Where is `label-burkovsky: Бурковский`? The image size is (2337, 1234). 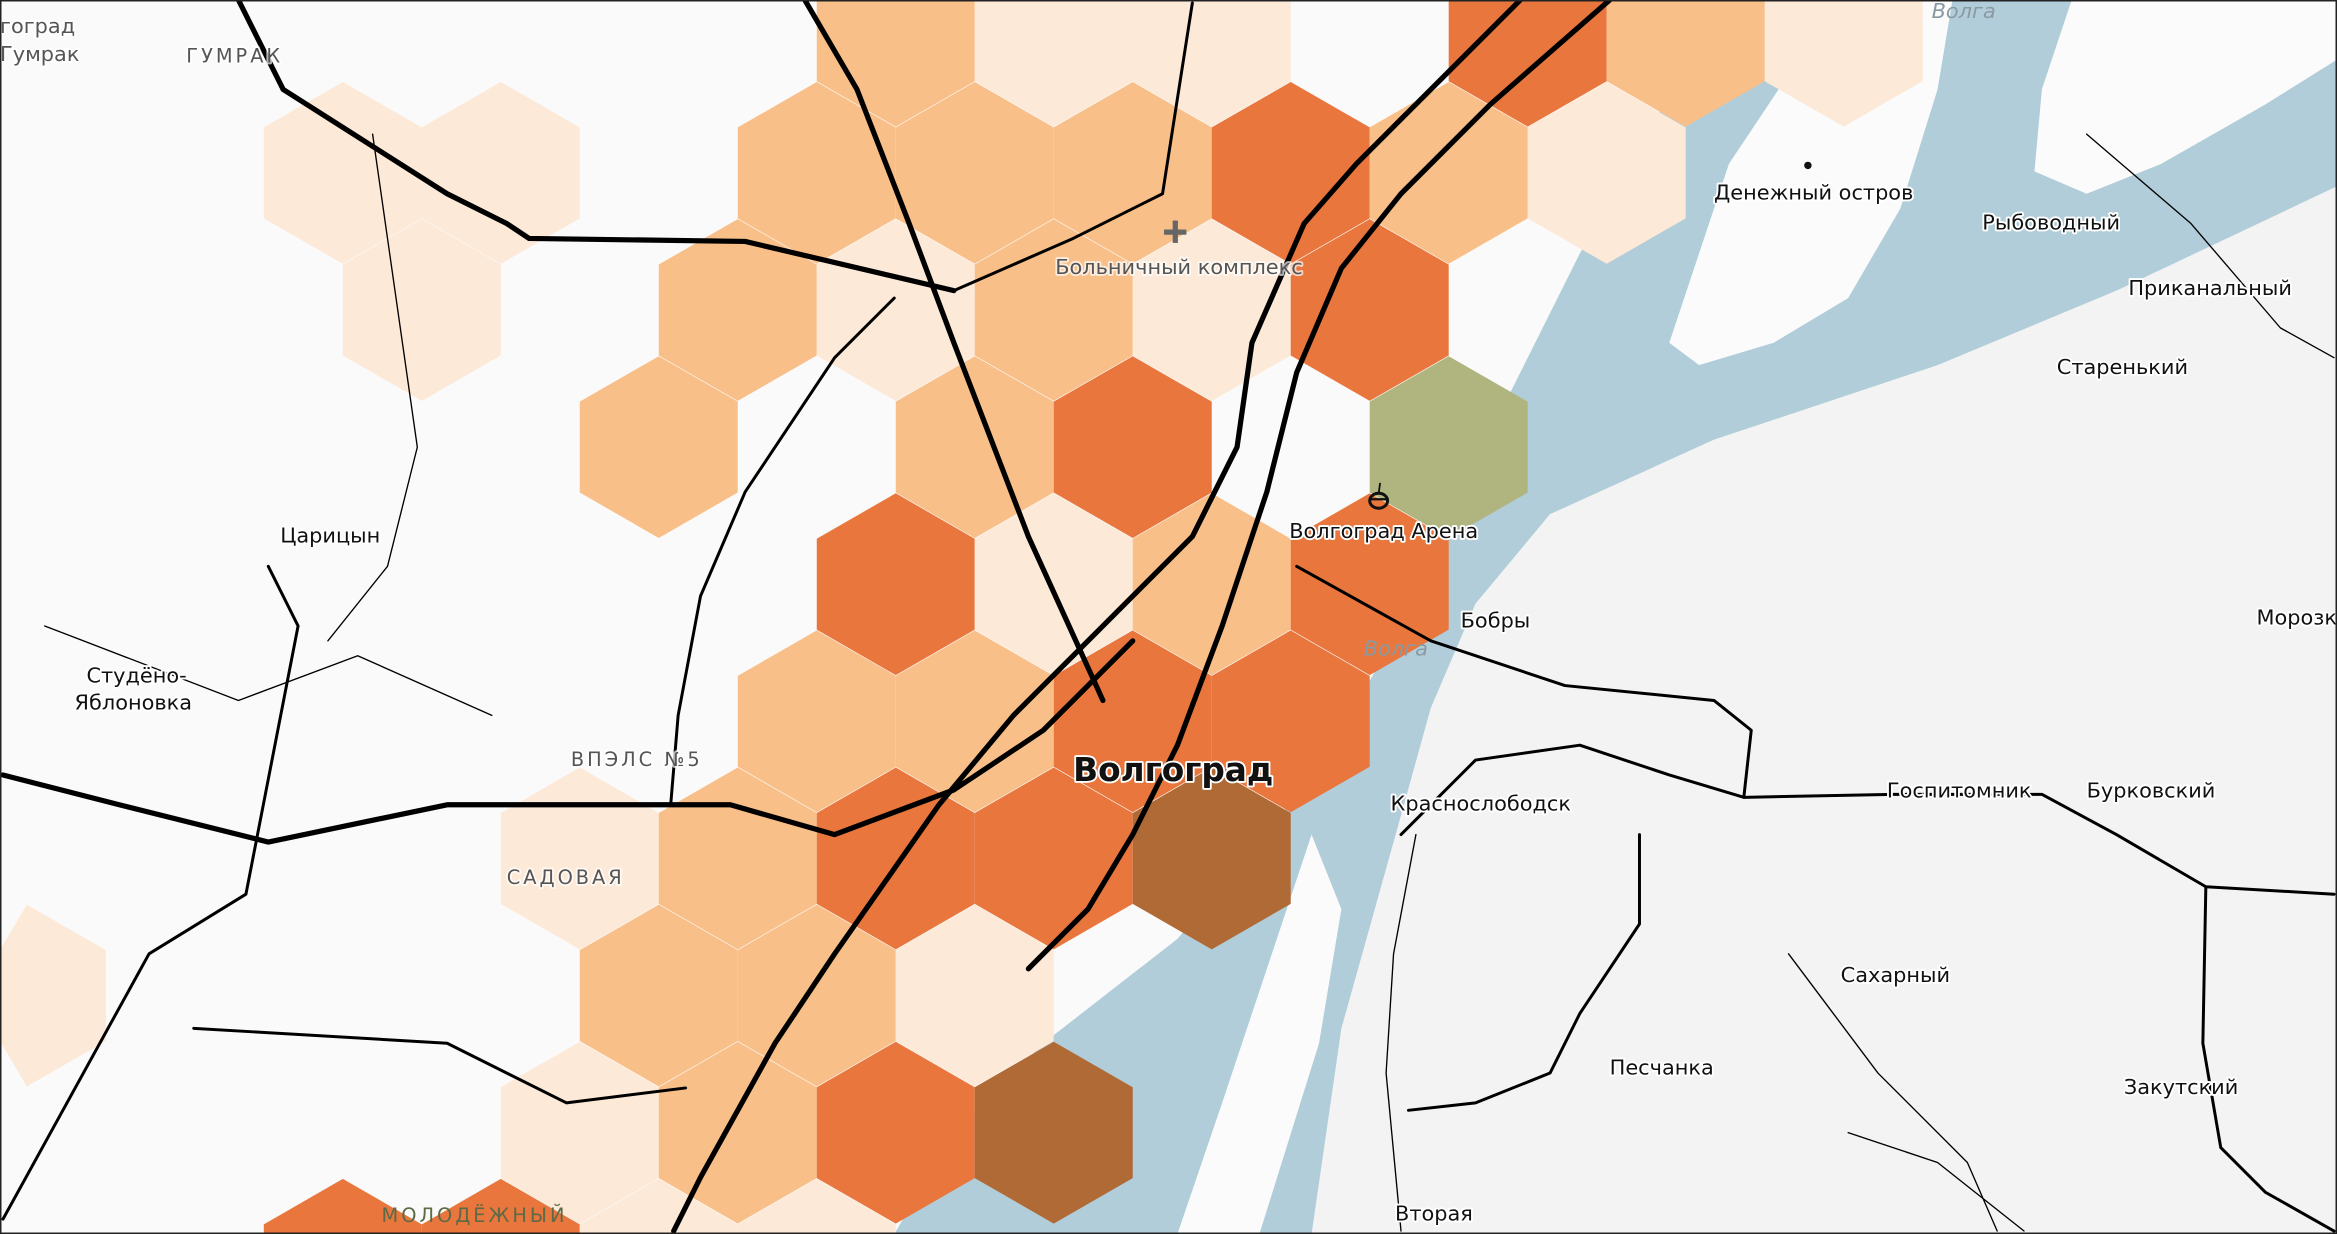
label-burkovsky: Бурковский is located at coordinates (2151, 790).